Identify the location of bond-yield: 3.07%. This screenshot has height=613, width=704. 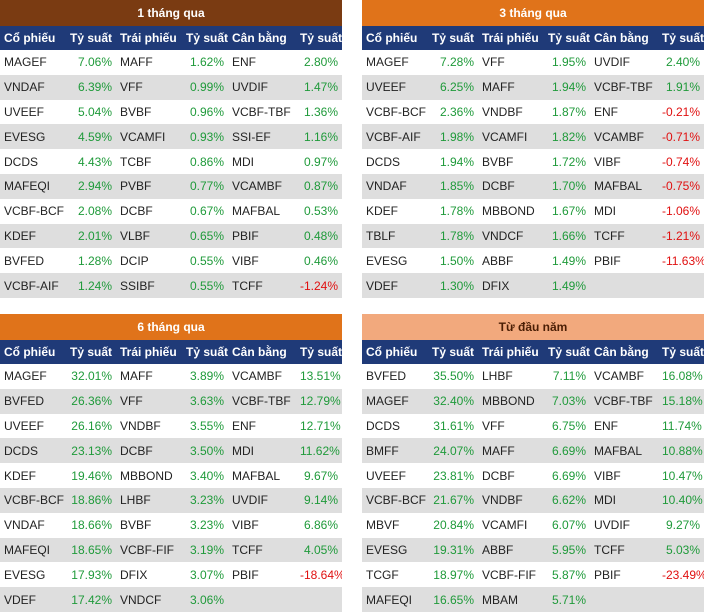
(205, 575).